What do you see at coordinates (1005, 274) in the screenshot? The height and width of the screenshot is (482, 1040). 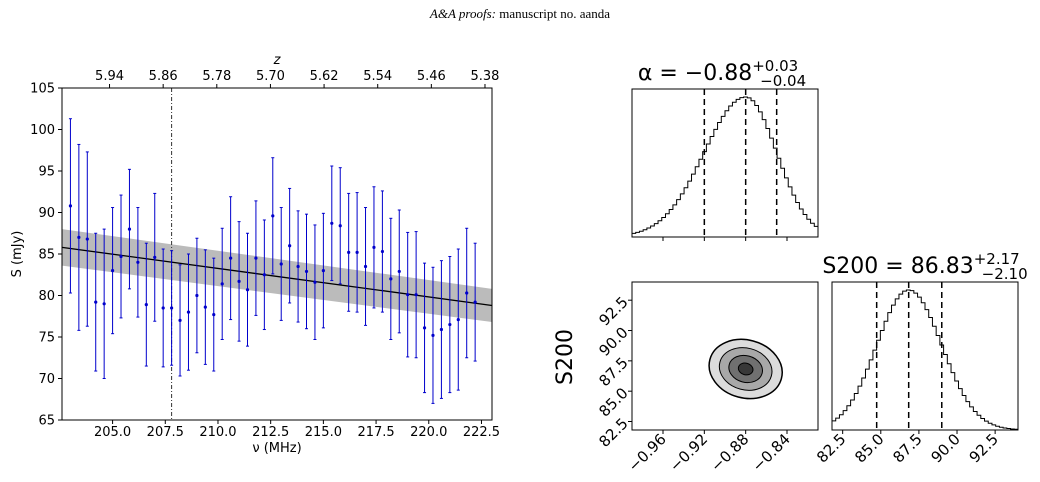 I see `title-lower-error: −2.10` at bounding box center [1005, 274].